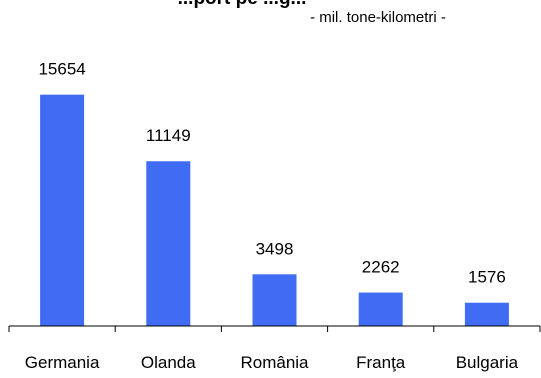 Image resolution: width=541 pixels, height=378 pixels. What do you see at coordinates (62, 362) in the screenshot?
I see `x-tick-label-0: Germania` at bounding box center [62, 362].